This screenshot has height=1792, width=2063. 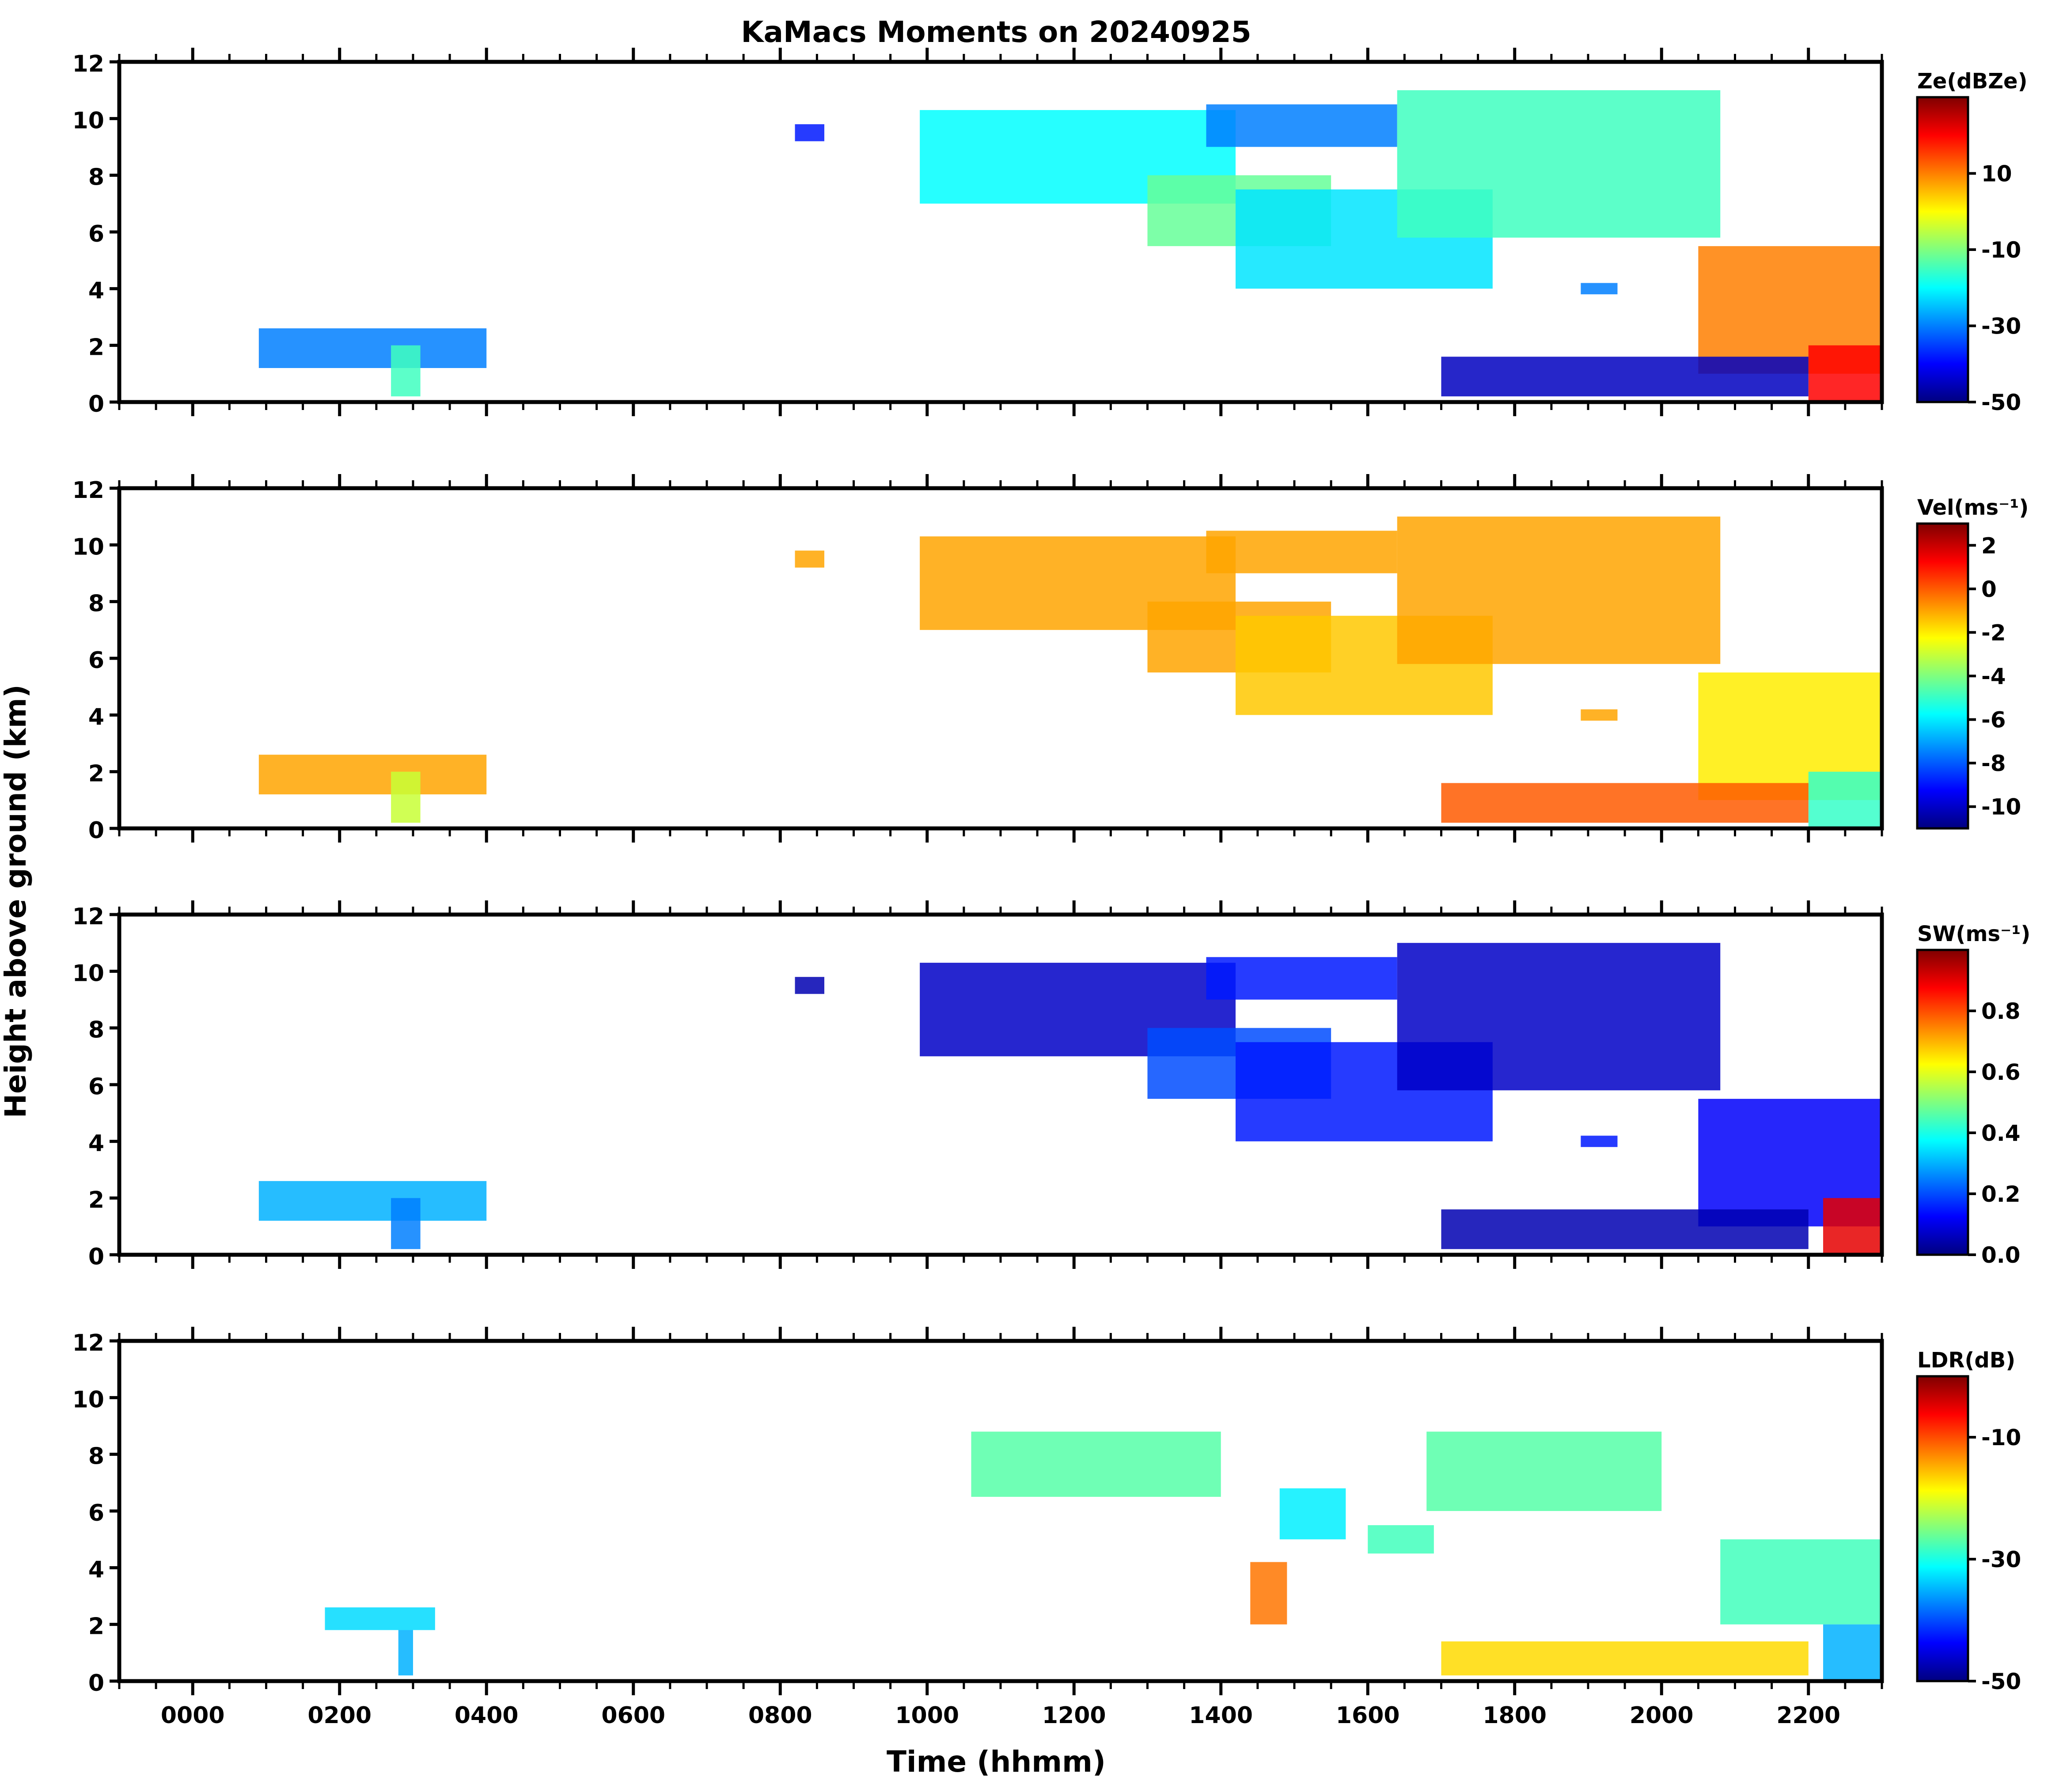 What do you see at coordinates (339, 1715) in the screenshot?
I see `x-tick-label: 0200` at bounding box center [339, 1715].